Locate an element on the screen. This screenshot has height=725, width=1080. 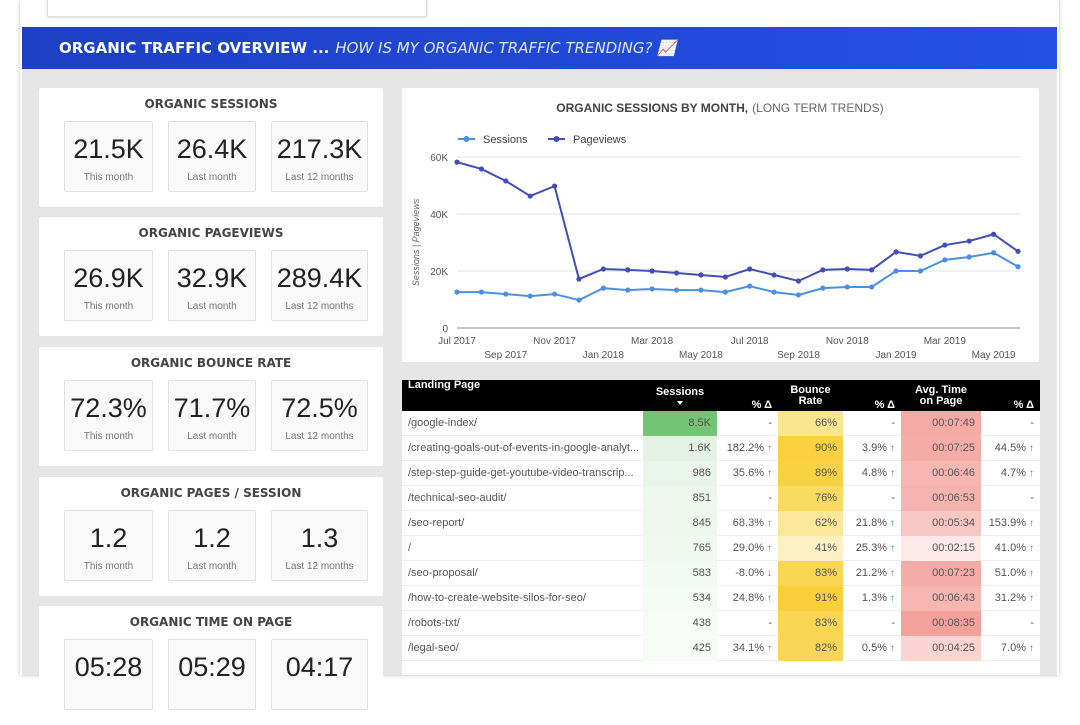
kpi-value: 72.3% is located at coordinates (108, 408).